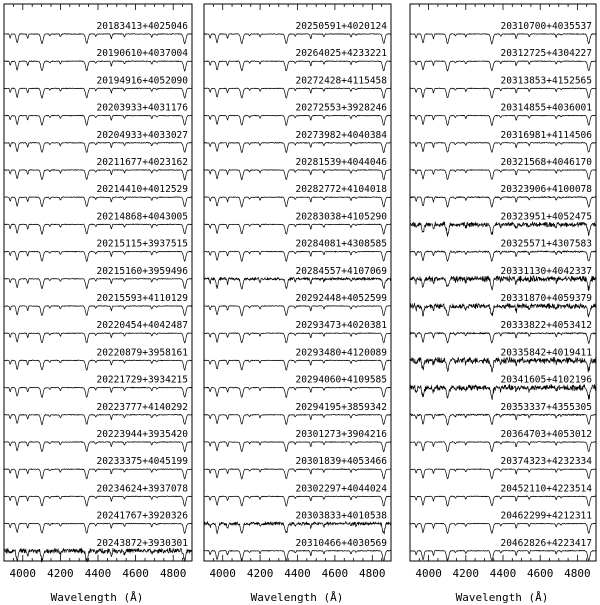  Describe the element at coordinates (546, 80) in the screenshot. I see `spectrum-label: 20313853+4152565` at that location.